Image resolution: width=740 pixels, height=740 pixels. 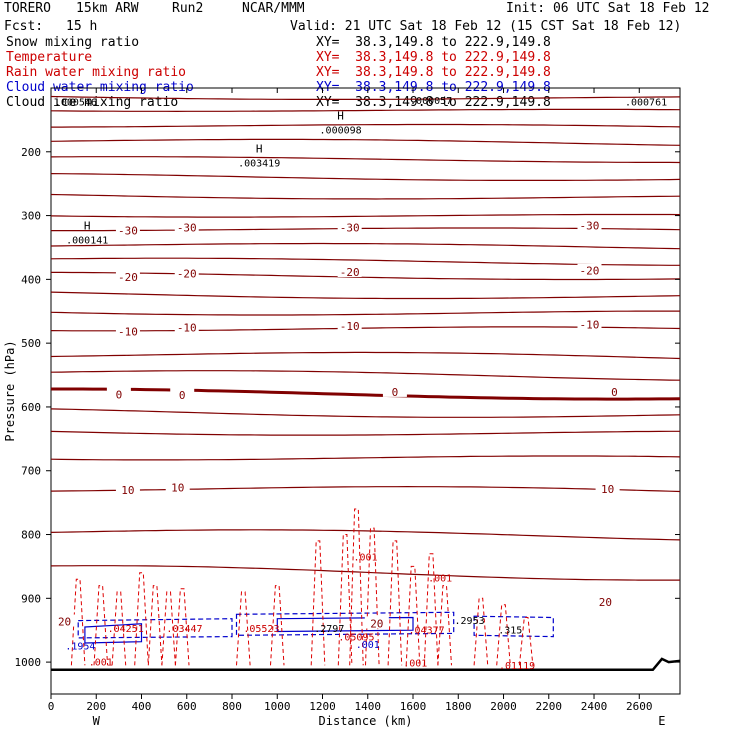 I want to click on x-tick-label: 2000, so click(x=503, y=706).